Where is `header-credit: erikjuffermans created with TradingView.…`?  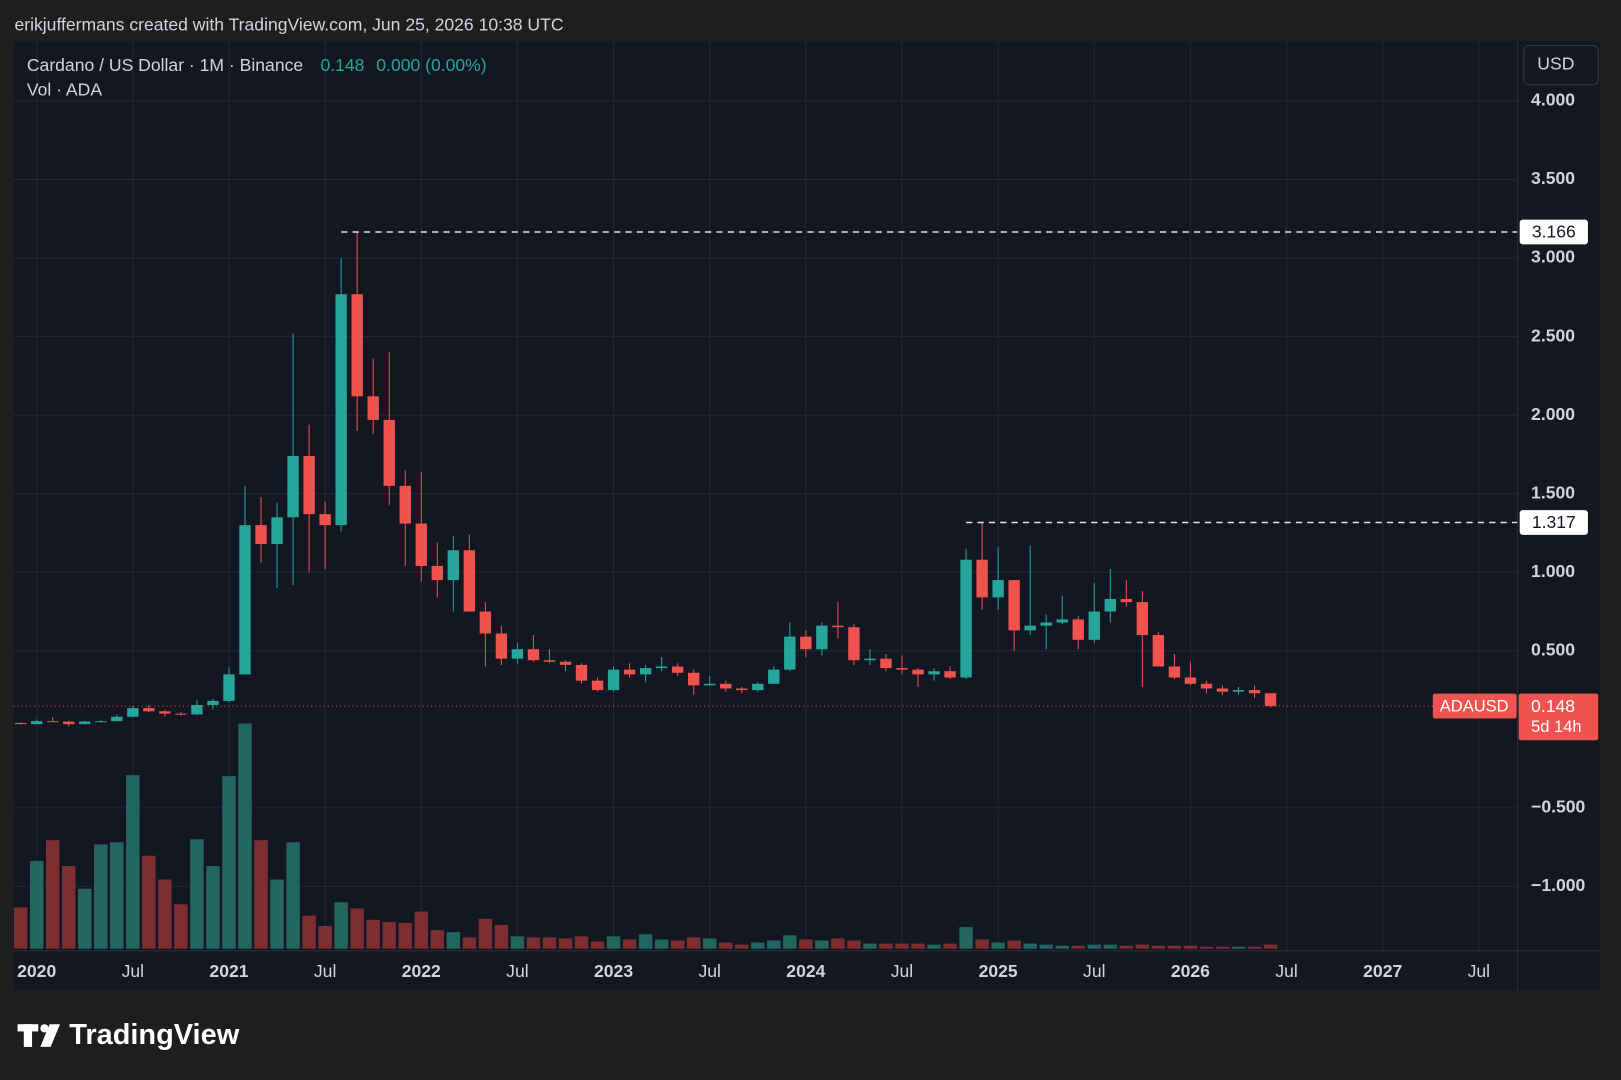
header-credit: erikjuffermans created with TradingView.… is located at coordinates (288, 24).